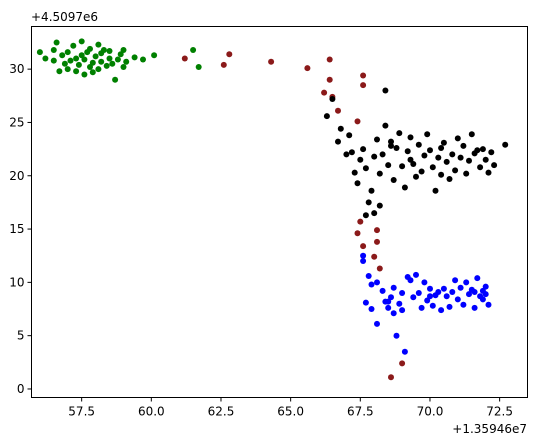 The height and width of the screenshot is (439, 544). What do you see at coordinates (430, 412) in the screenshot?
I see `x-tick-label: 70.0` at bounding box center [430, 412].